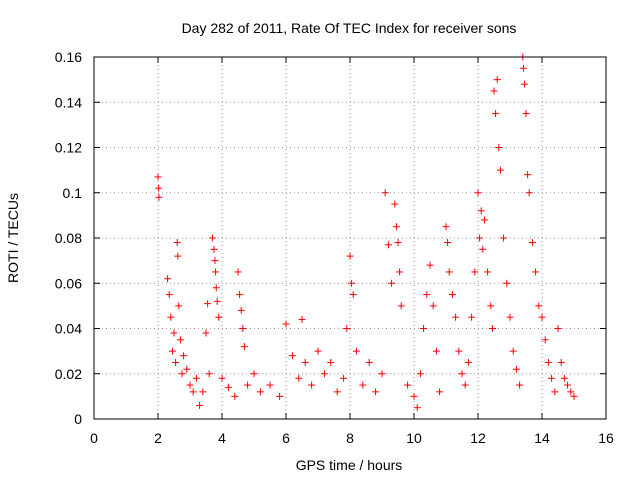  I want to click on x-tick-label: 4, so click(222, 438).